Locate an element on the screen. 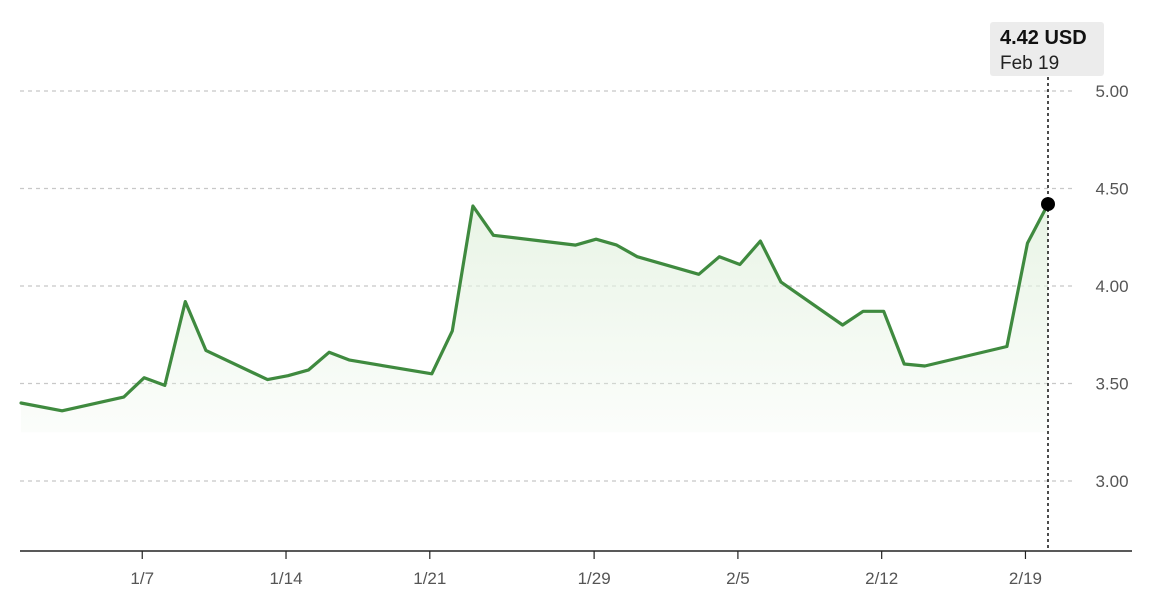  y-axis-labels: 3.00 3.50 4.00 4.50 5.00 is located at coordinates (1111, 286).